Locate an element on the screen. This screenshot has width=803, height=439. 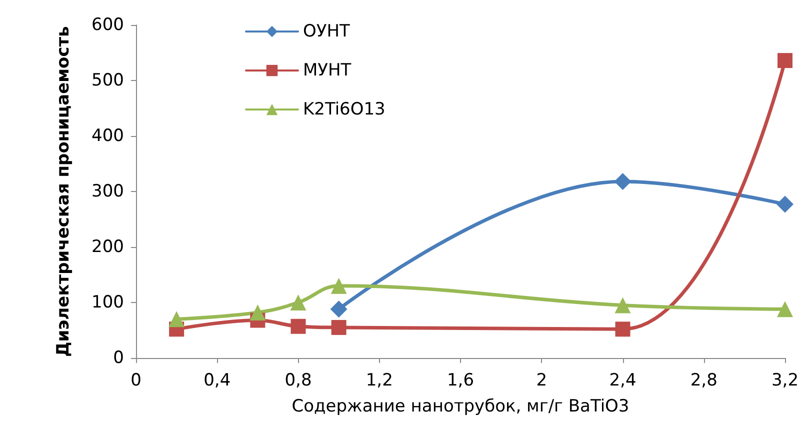
x-tick-label: 3,2 is located at coordinates (785, 380).